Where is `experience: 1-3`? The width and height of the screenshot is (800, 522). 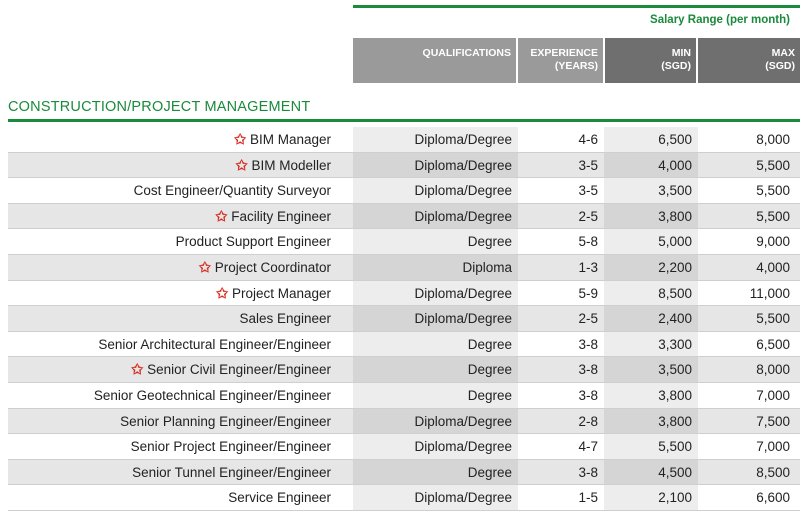 experience: 1-3 is located at coordinates (561, 268).